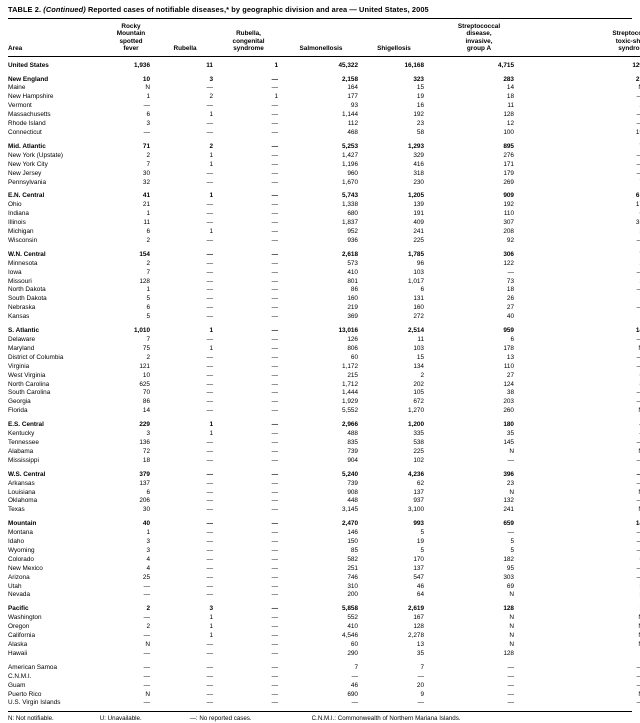  What do you see at coordinates (23, 460) in the screenshot?
I see `area-cell: Mississippi` at bounding box center [23, 460].